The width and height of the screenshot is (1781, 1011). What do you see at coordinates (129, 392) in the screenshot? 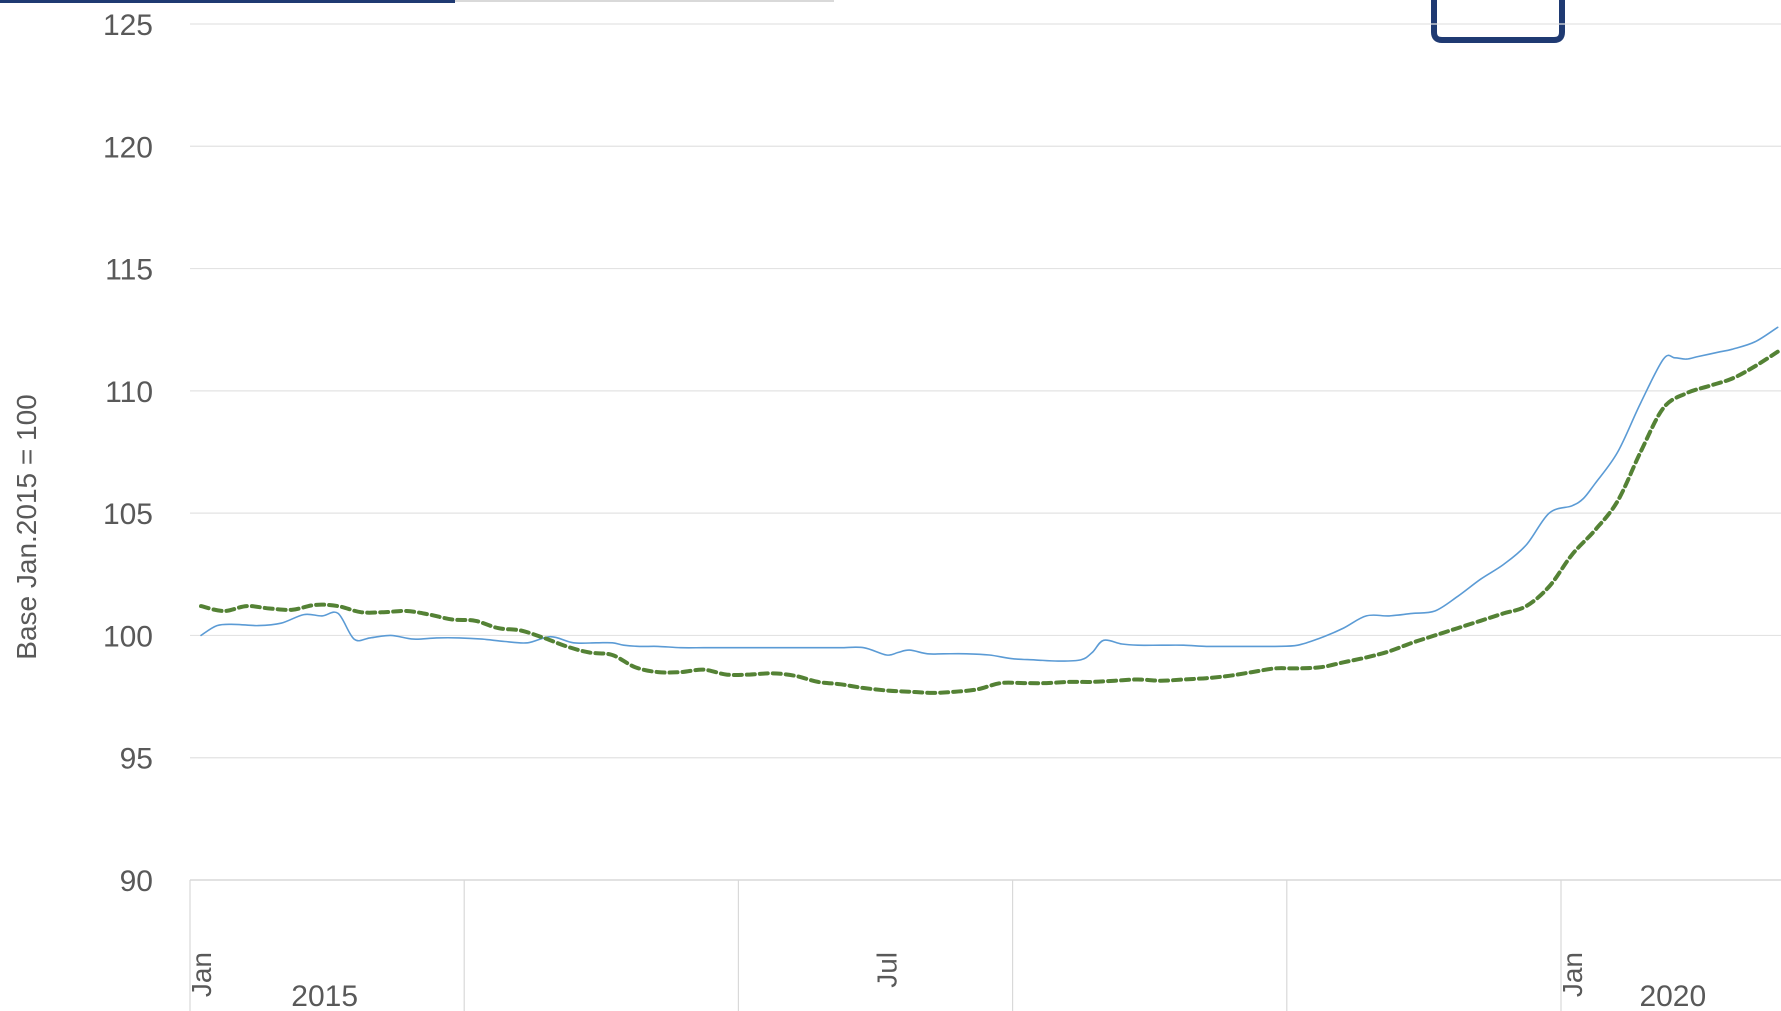
I see `y-tick-label: 110` at bounding box center [129, 392].